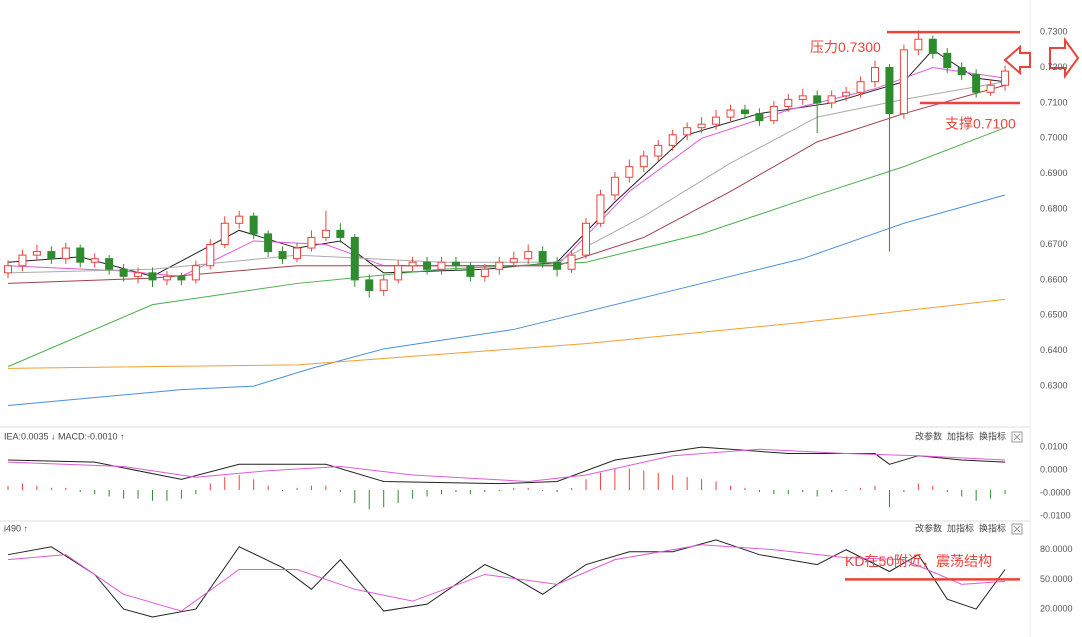  Describe the element at coordinates (1054, 208) in the screenshot. I see `y-tick-label: 0.6800` at that location.